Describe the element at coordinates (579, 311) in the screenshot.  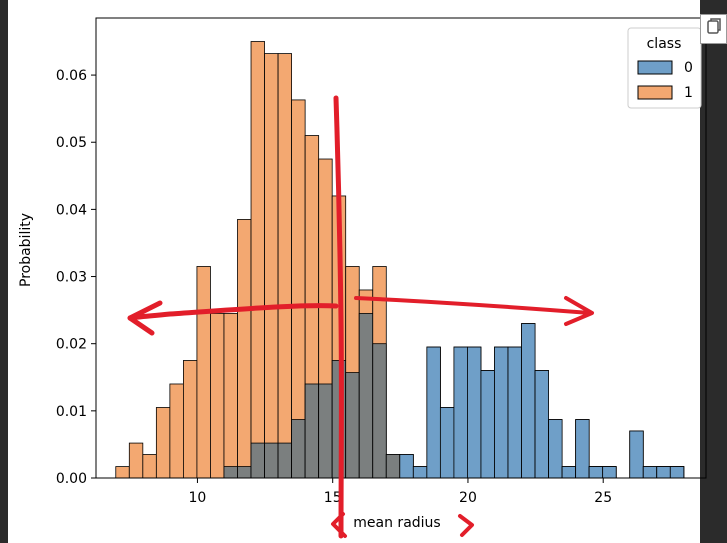
I see `annotation-right-arrowhead` at that location.